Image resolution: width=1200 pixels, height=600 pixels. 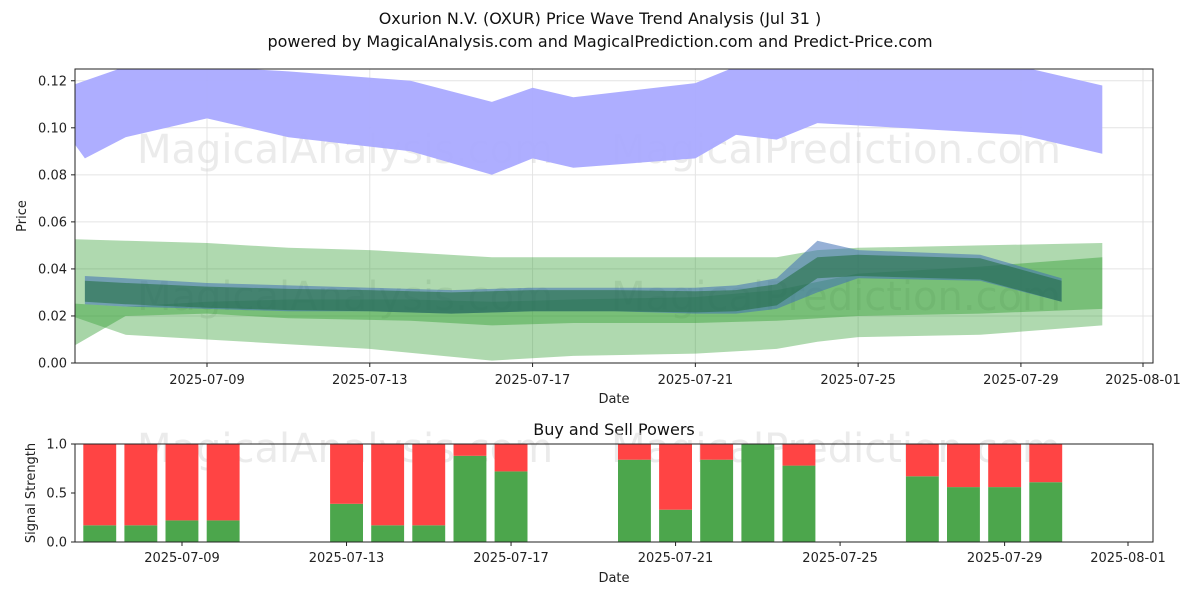 I want to click on overlap-core-band, so click(x=573, y=284).